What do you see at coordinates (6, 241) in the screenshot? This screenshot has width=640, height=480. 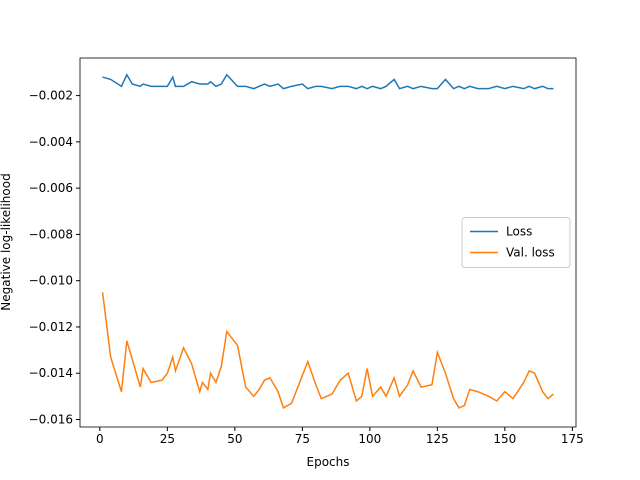 I see `y-axis-label: Negative log-likelihood` at bounding box center [6, 241].